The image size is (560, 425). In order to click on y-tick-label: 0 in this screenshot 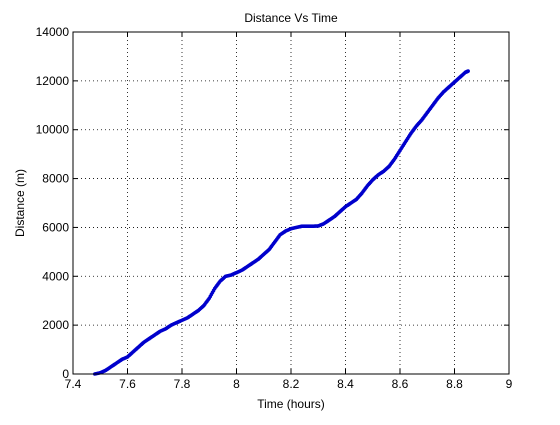, I will do `click(65, 374)`.